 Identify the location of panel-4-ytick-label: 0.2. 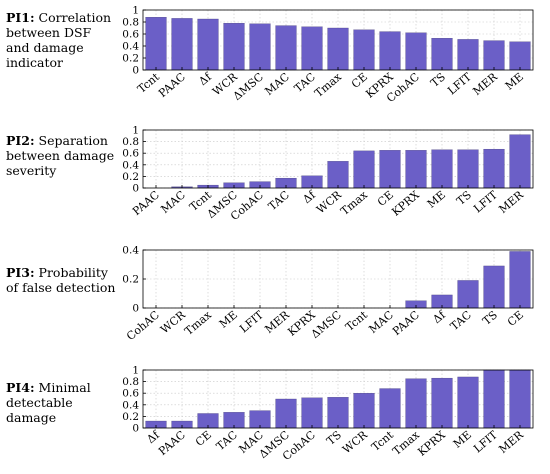
(130, 417).